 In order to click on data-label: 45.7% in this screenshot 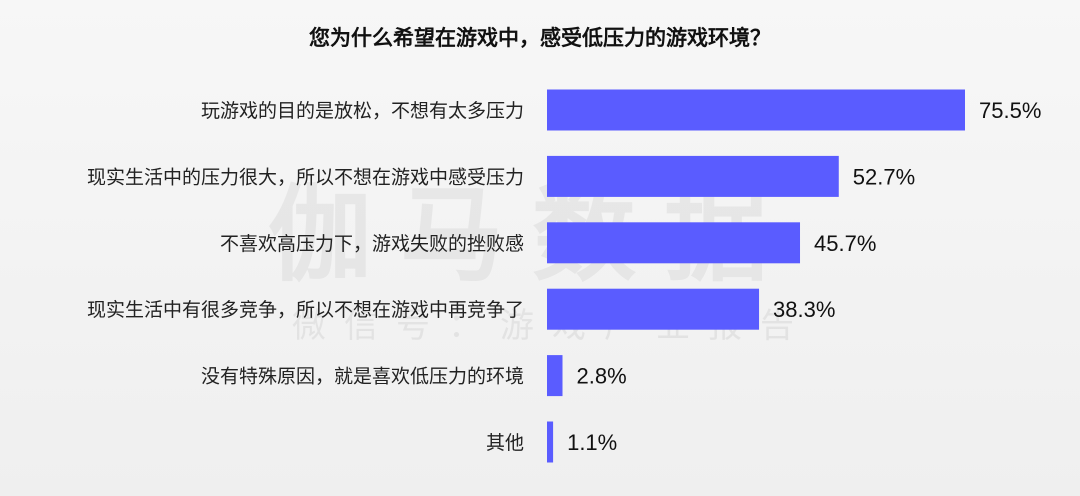, I will do `click(845, 243)`.